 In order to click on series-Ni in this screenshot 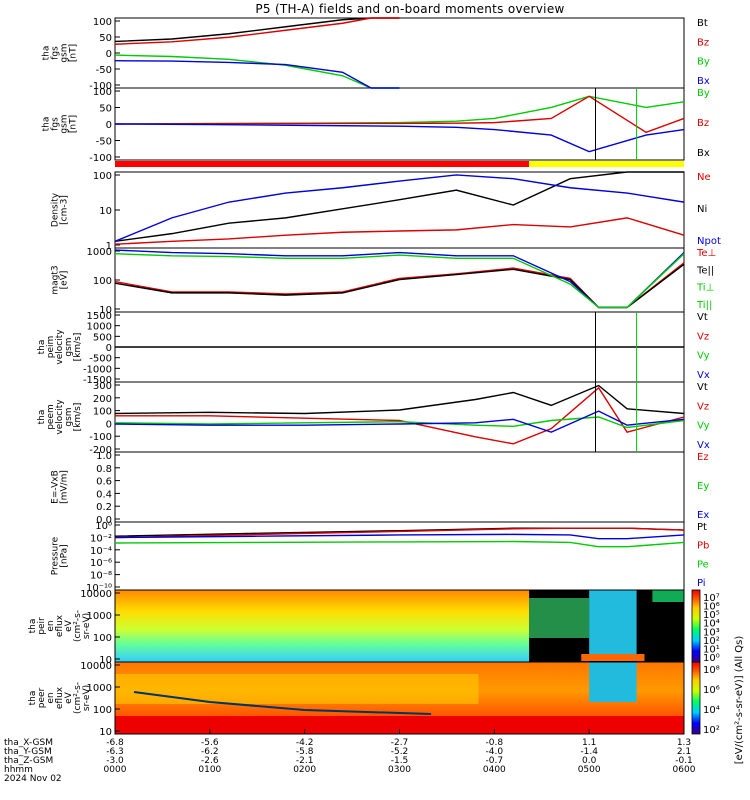, I will do `click(399, 207)`.